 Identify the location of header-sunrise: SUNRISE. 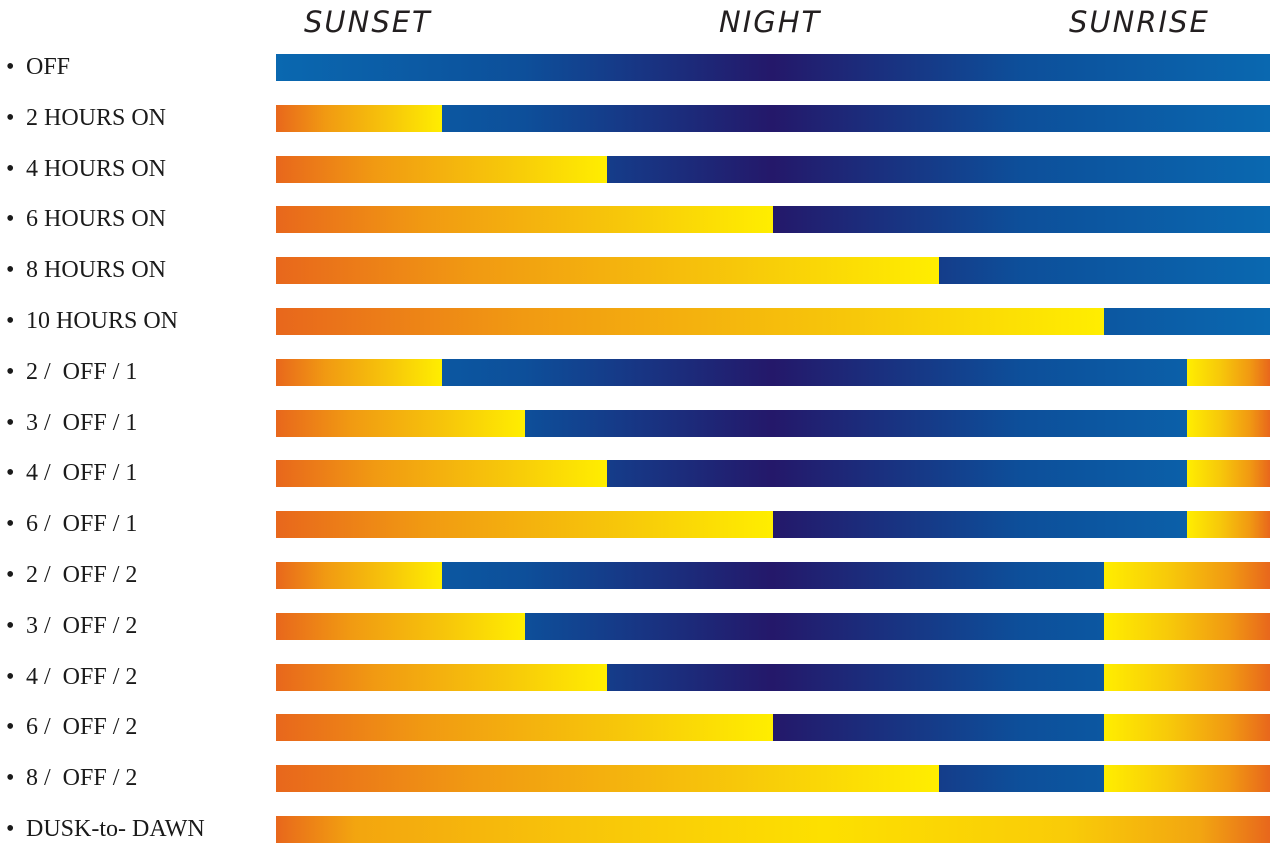
(1139, 22).